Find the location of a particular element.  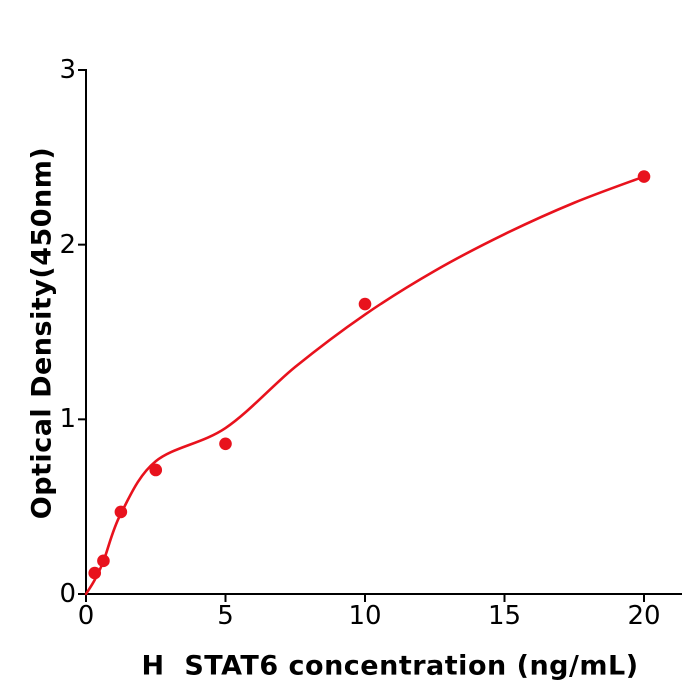

x-tick-label: 5 is located at coordinates (225, 616).